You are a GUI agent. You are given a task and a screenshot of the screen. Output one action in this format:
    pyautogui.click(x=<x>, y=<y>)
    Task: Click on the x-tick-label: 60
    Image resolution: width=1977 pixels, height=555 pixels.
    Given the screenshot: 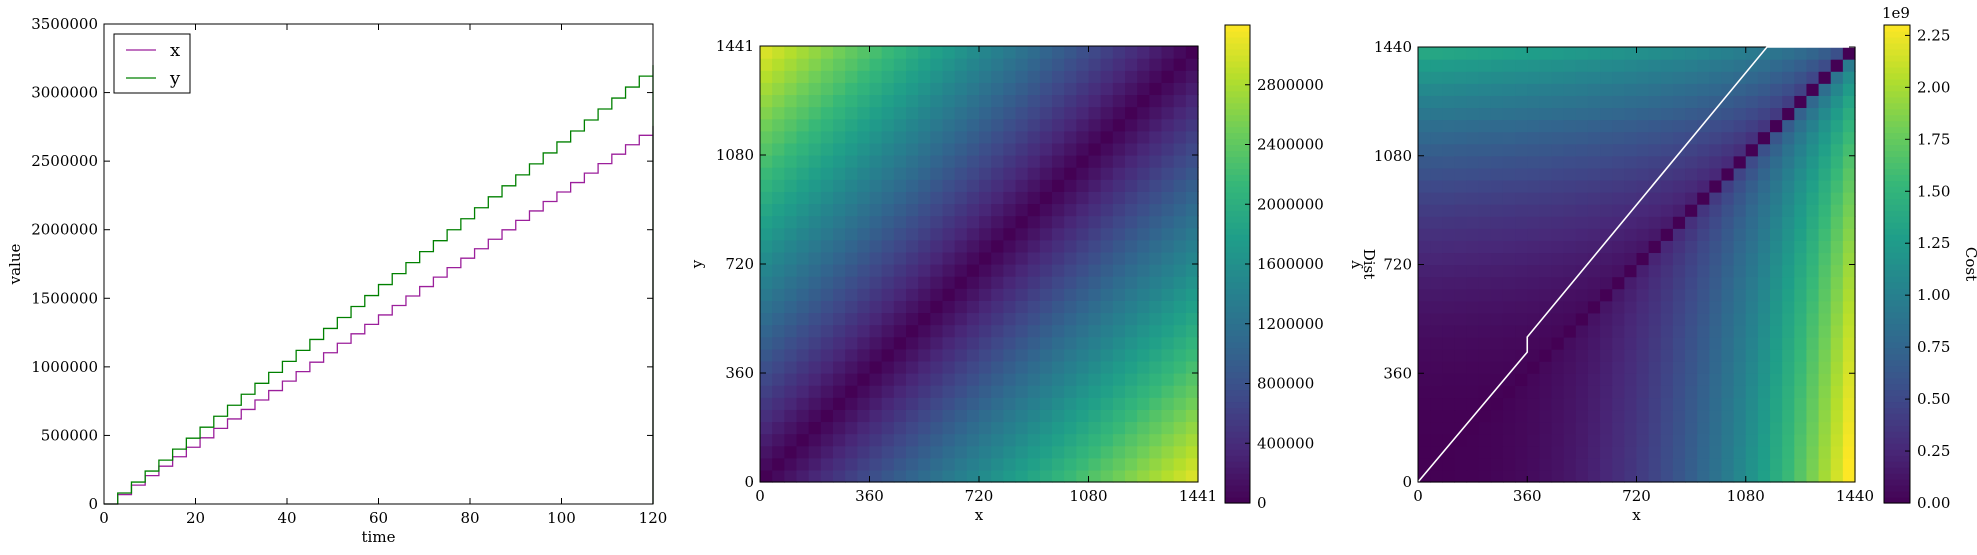 What is the action you would take?
    pyautogui.click(x=378, y=518)
    